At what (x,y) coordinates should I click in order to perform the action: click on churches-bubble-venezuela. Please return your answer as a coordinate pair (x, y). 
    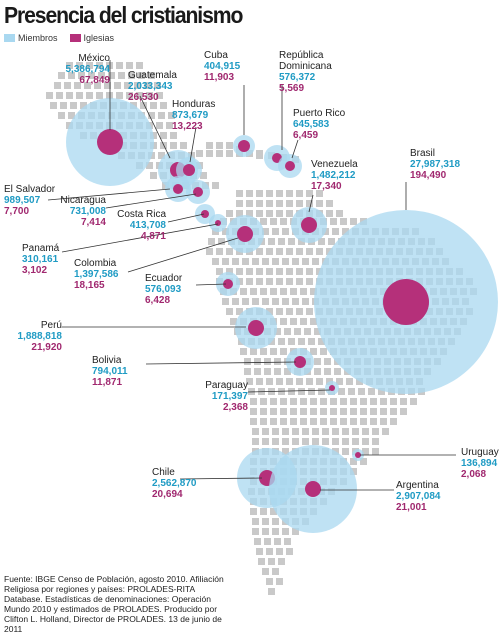
    Looking at the image, I should click on (309, 225).